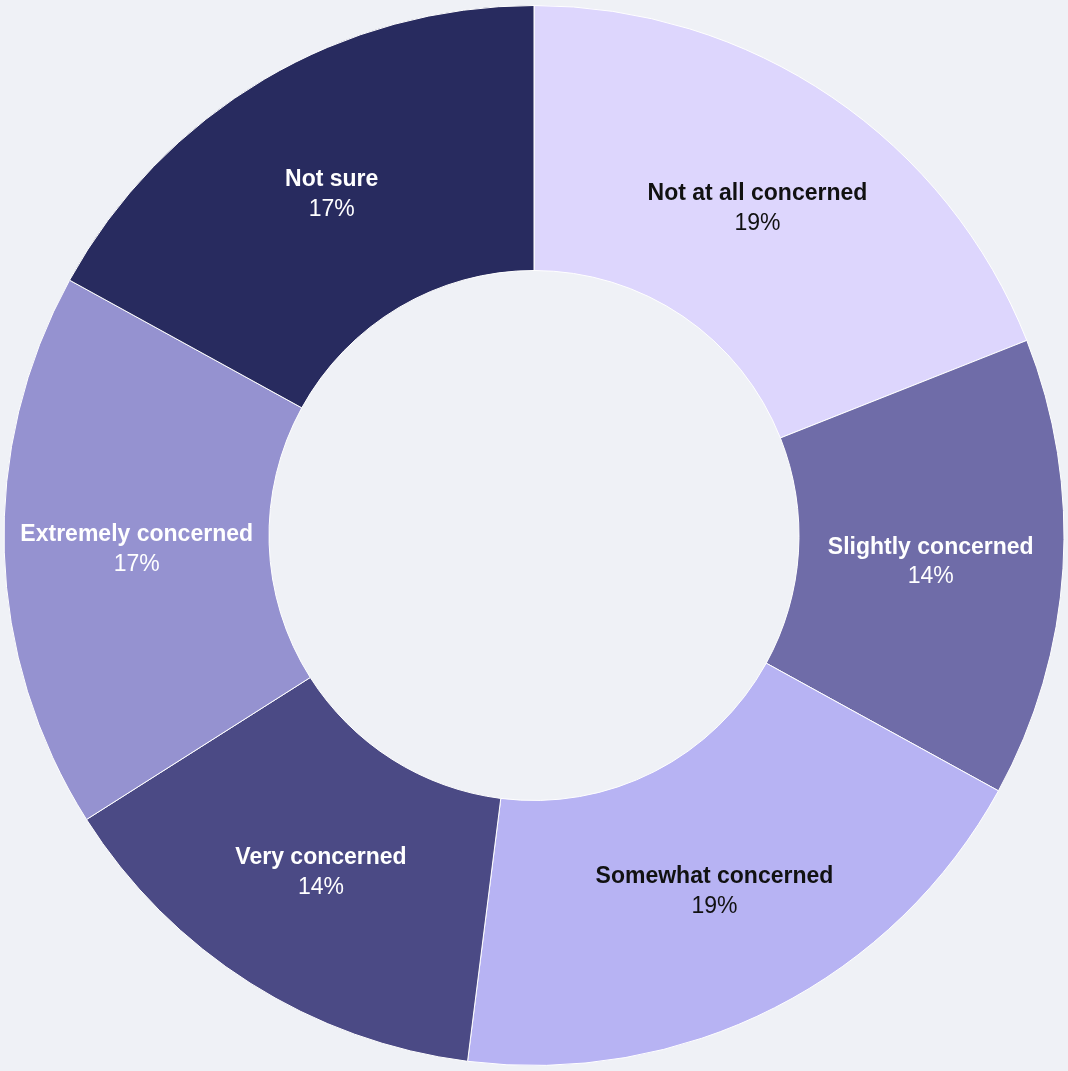 Image resolution: width=1068 pixels, height=1071 pixels. What do you see at coordinates (714, 874) in the screenshot?
I see `slice-label: Somewhat concerned` at bounding box center [714, 874].